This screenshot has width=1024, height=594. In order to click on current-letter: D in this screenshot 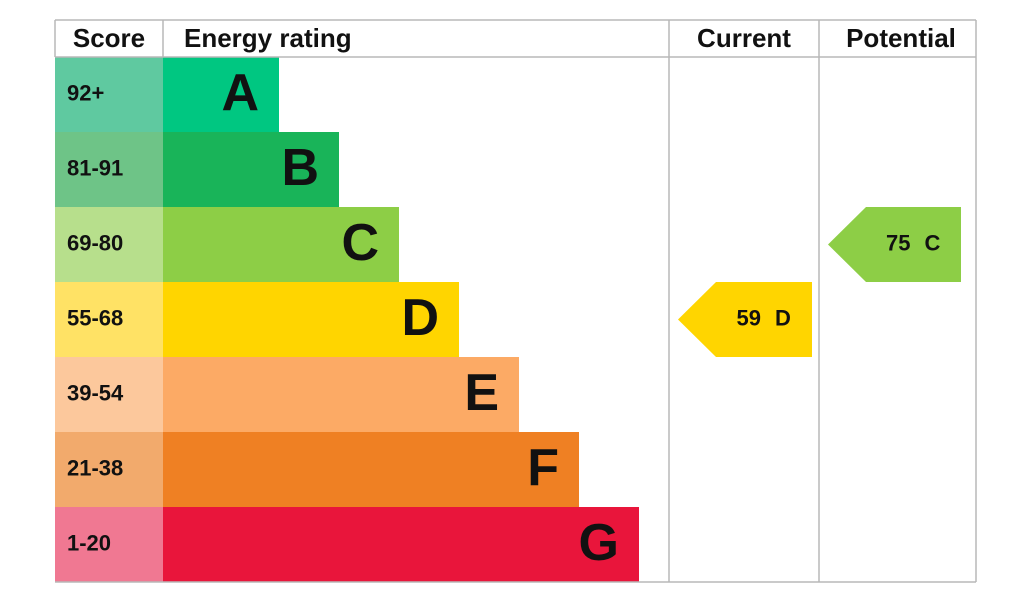, I will do `click(783, 317)`.